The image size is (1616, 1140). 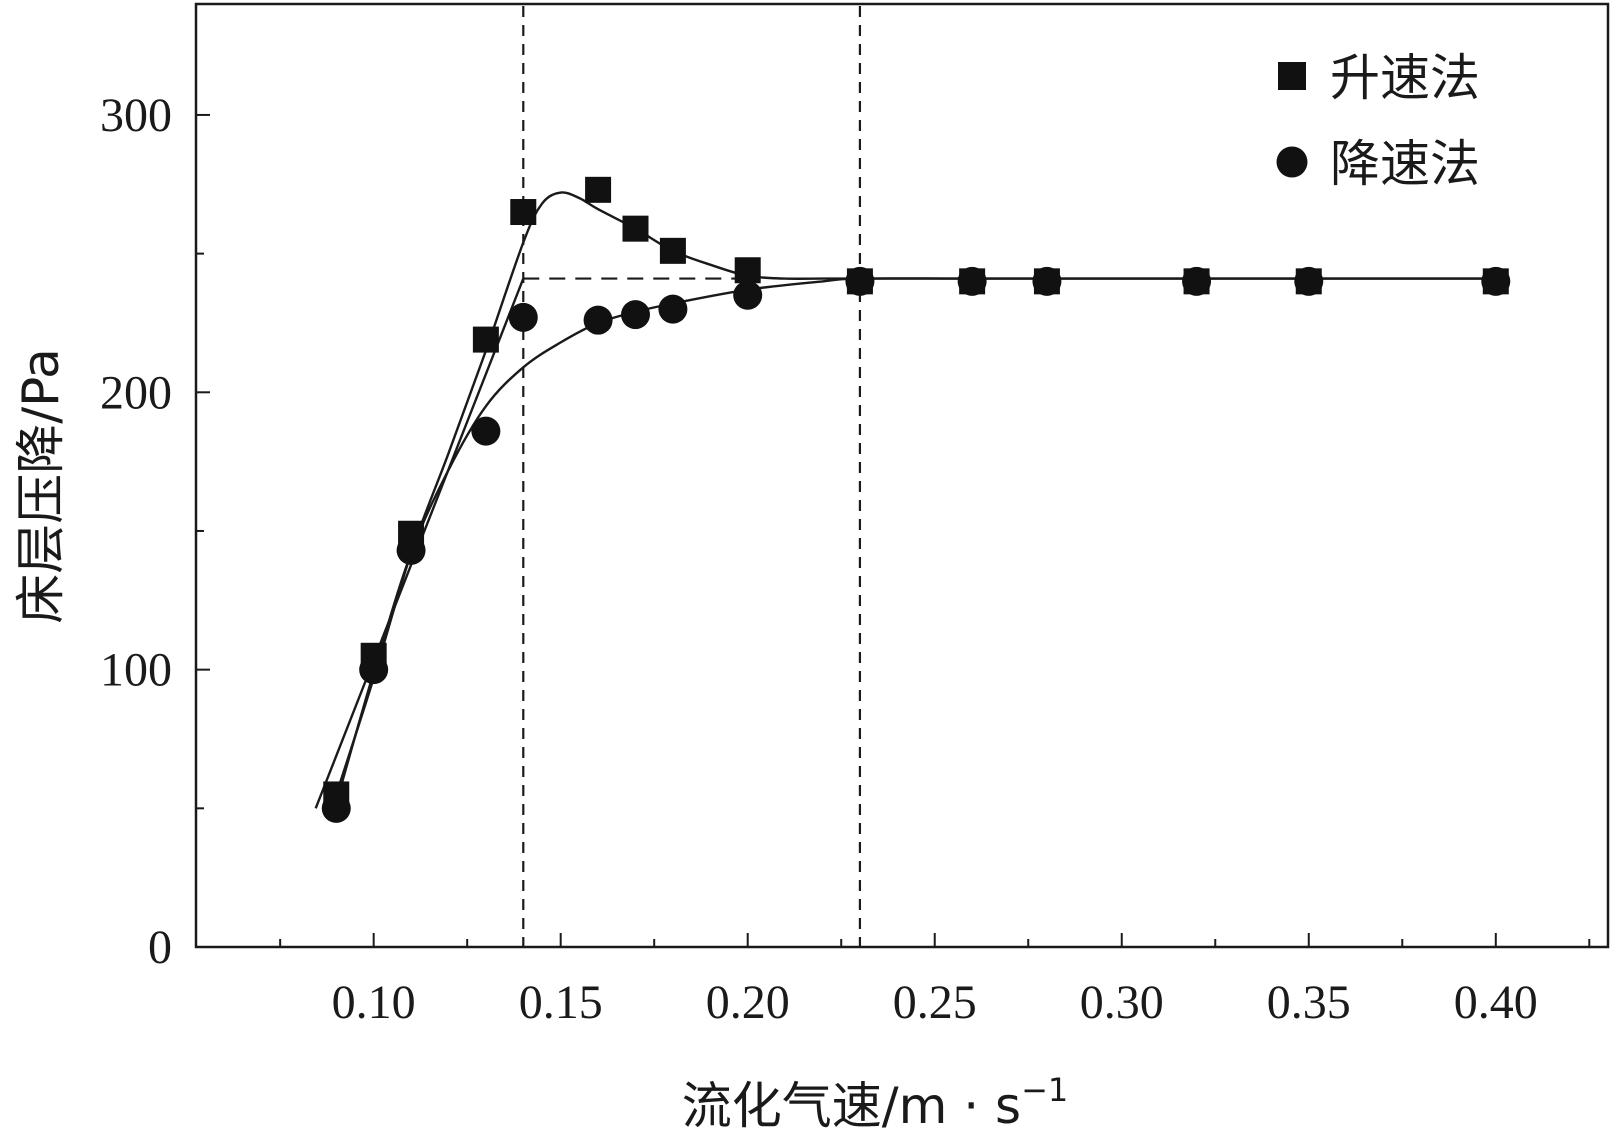 What do you see at coordinates (1292, 76) in the screenshot?
I see `legend-square-marker` at bounding box center [1292, 76].